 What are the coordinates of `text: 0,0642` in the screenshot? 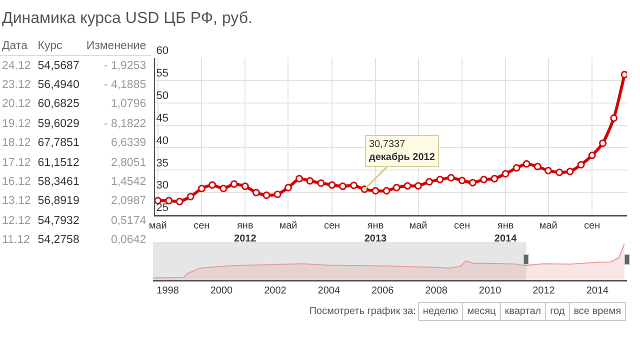 It's located at (129, 240).